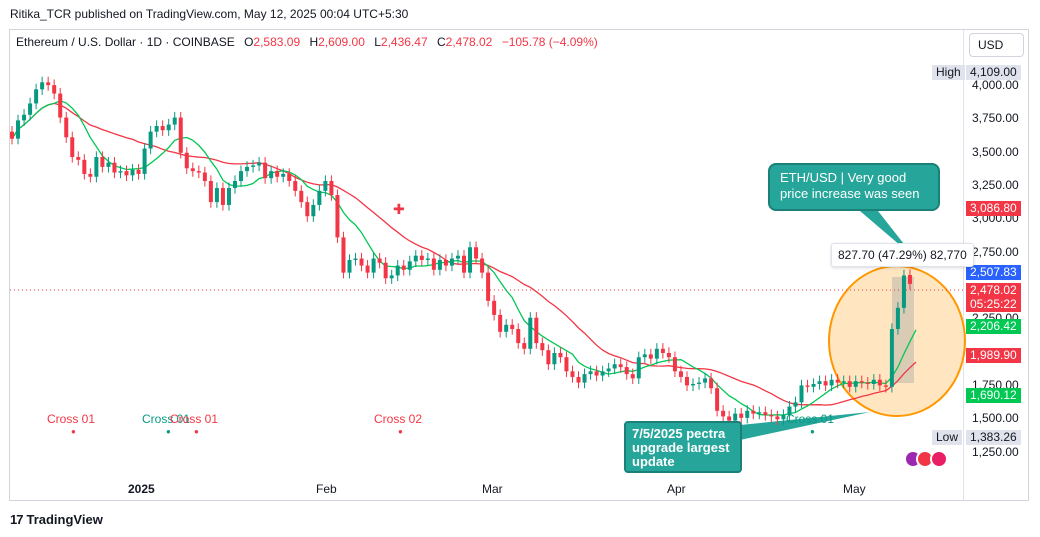 Image resolution: width=1040 pixels, height=537 pixels. I want to click on low-value: 2,436.47, so click(404, 42).